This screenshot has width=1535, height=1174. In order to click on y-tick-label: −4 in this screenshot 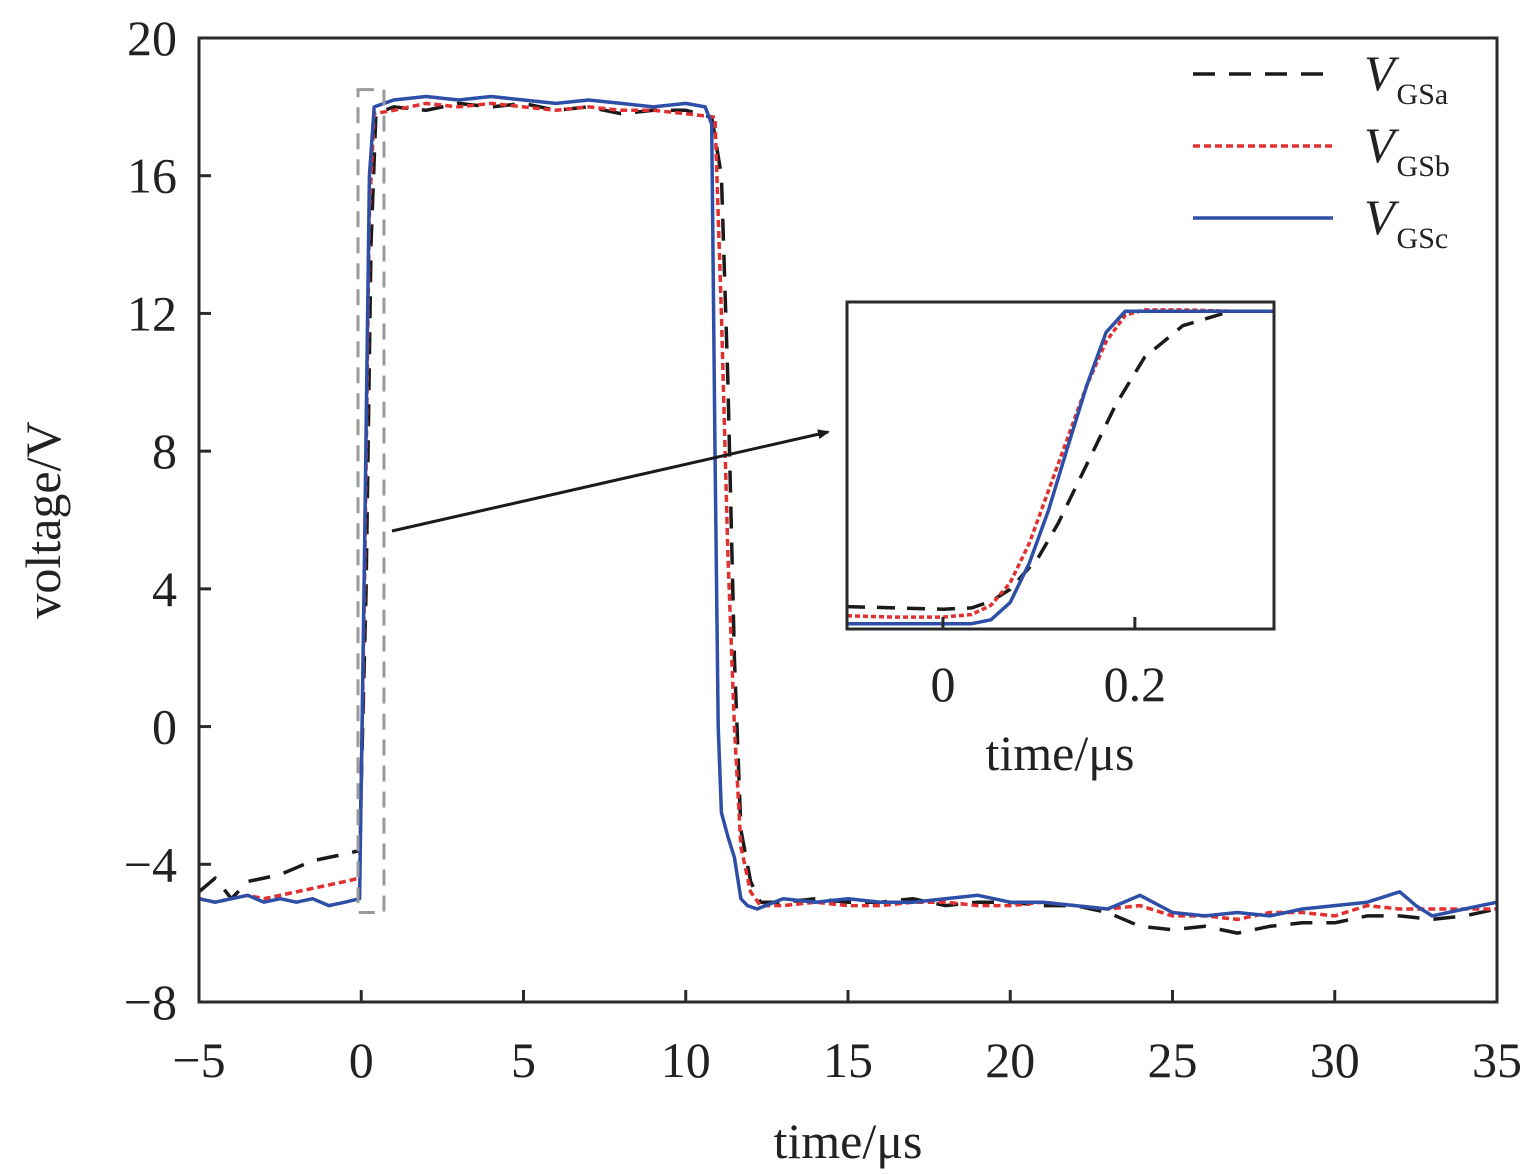, I will do `click(150, 864)`.